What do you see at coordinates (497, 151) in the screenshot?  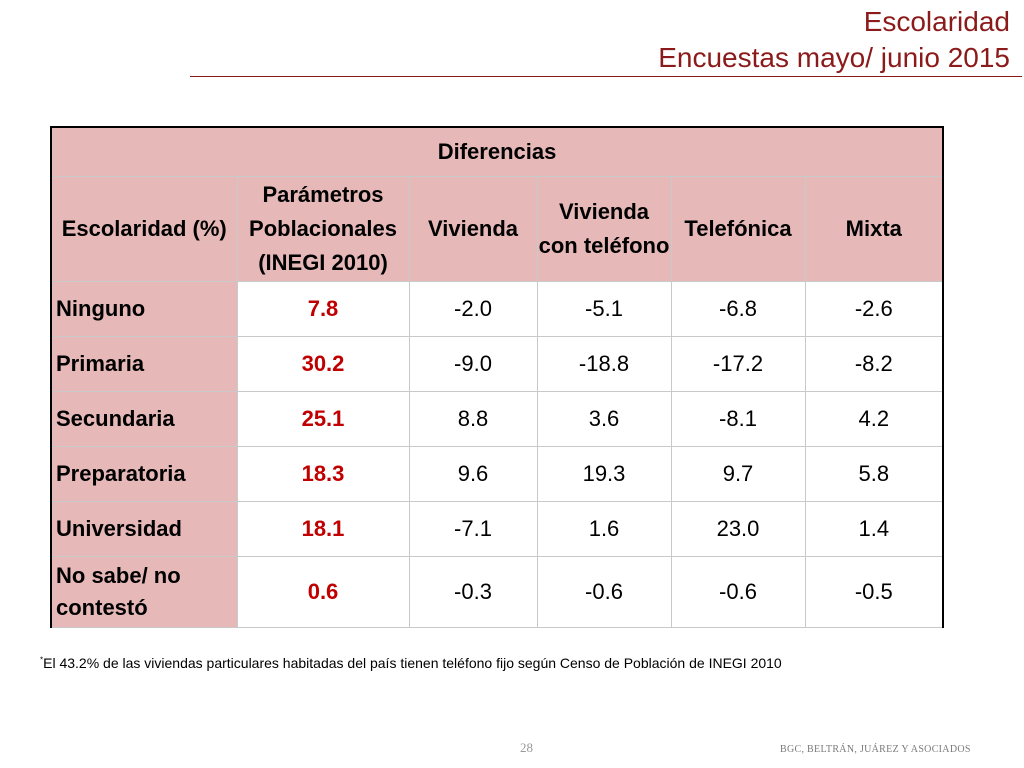 I see `group-header: Diferencias` at bounding box center [497, 151].